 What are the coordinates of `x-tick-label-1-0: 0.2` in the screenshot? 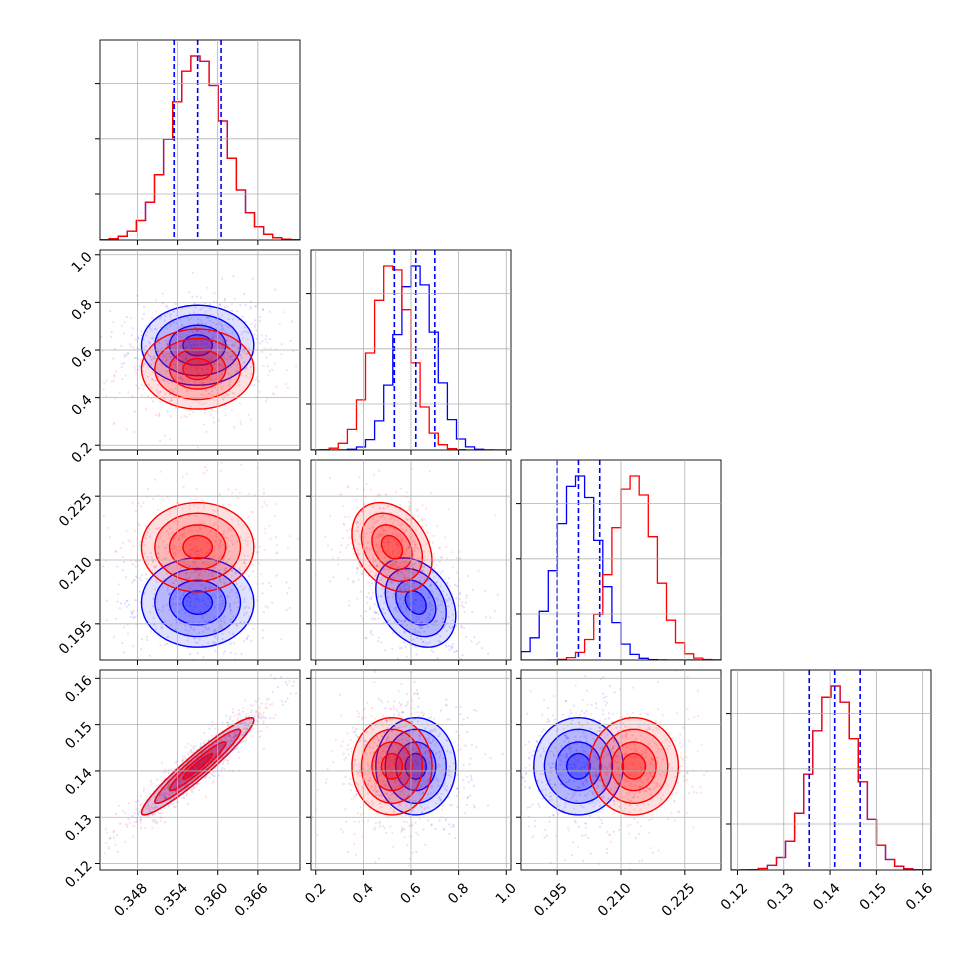 It's located at (315, 893).